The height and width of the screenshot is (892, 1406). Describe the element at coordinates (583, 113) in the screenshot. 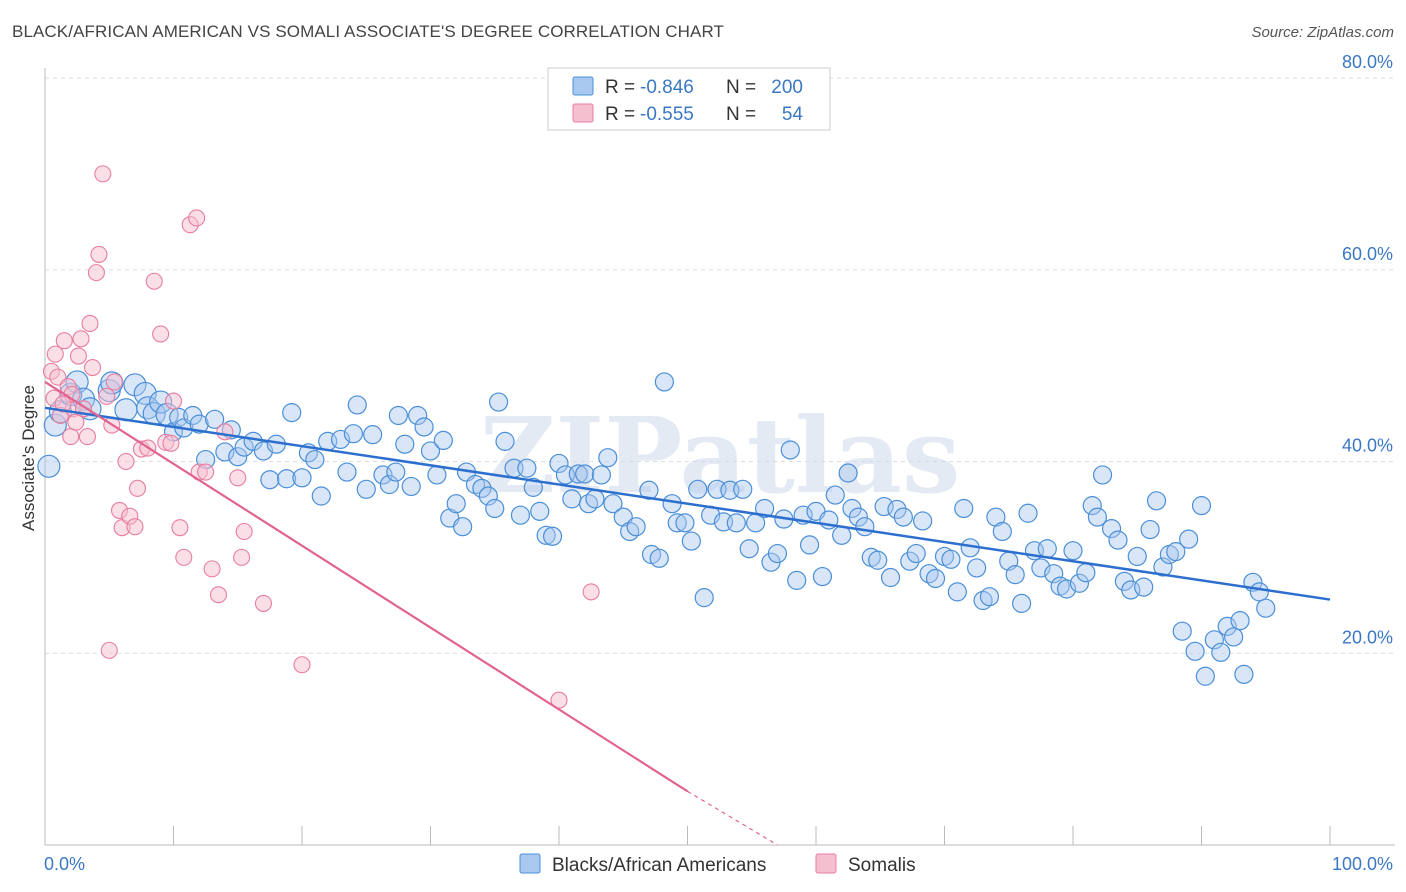

I see `legend-swatch-pink` at that location.